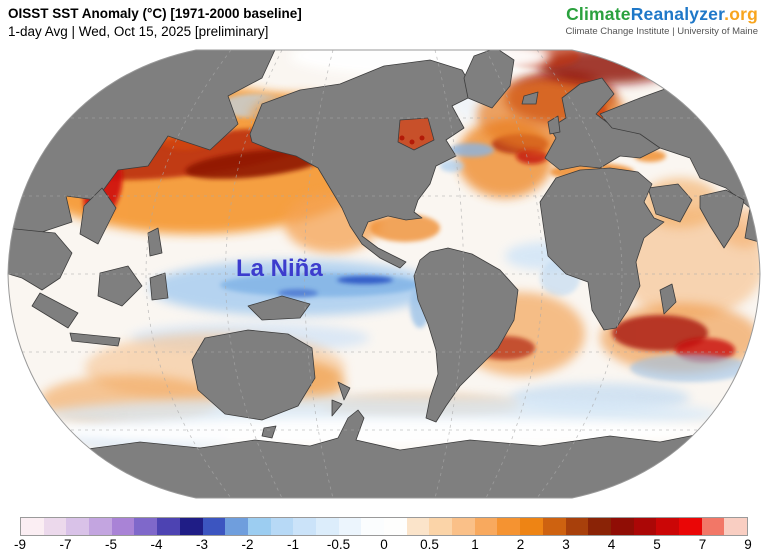  I want to click on island-borneo, so click(120, 286).